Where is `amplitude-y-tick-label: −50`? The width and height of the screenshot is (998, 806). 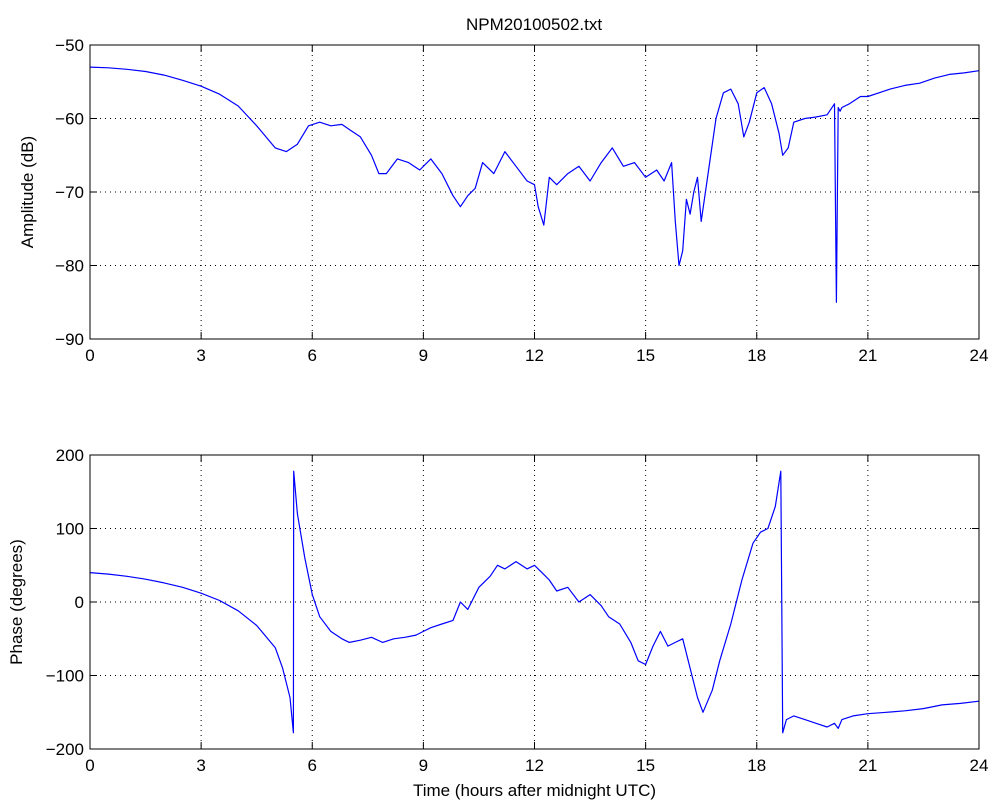
amplitude-y-tick-label: −50 is located at coordinates (69, 45).